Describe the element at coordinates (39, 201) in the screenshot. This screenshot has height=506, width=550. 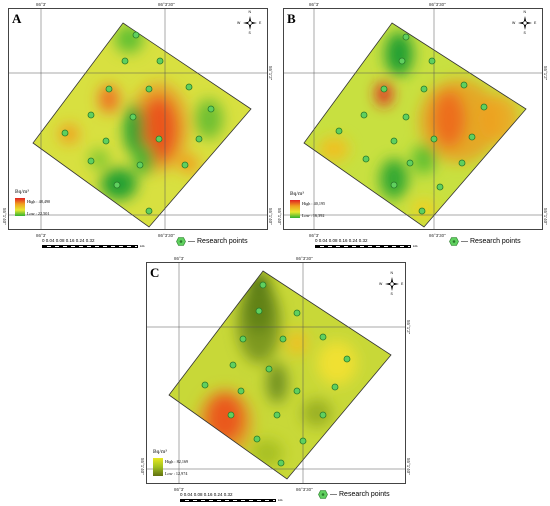
I see `legend-high: High : 48,490` at that location.